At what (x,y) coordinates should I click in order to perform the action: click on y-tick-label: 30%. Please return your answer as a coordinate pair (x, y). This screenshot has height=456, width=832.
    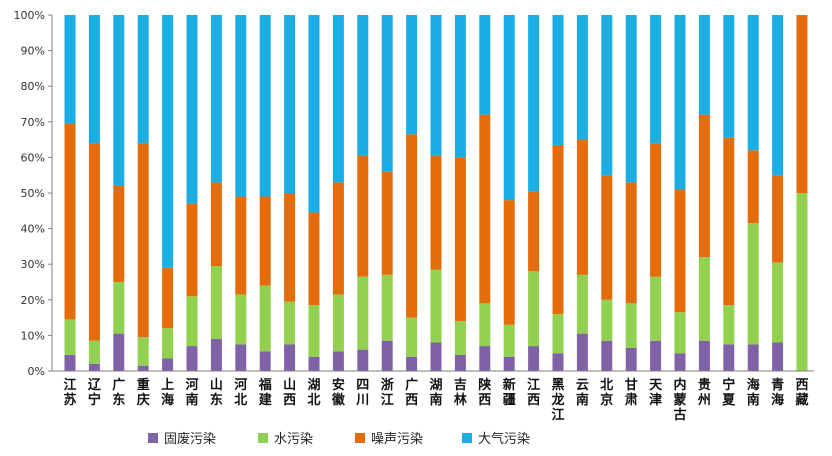
    Looking at the image, I should click on (33, 264).